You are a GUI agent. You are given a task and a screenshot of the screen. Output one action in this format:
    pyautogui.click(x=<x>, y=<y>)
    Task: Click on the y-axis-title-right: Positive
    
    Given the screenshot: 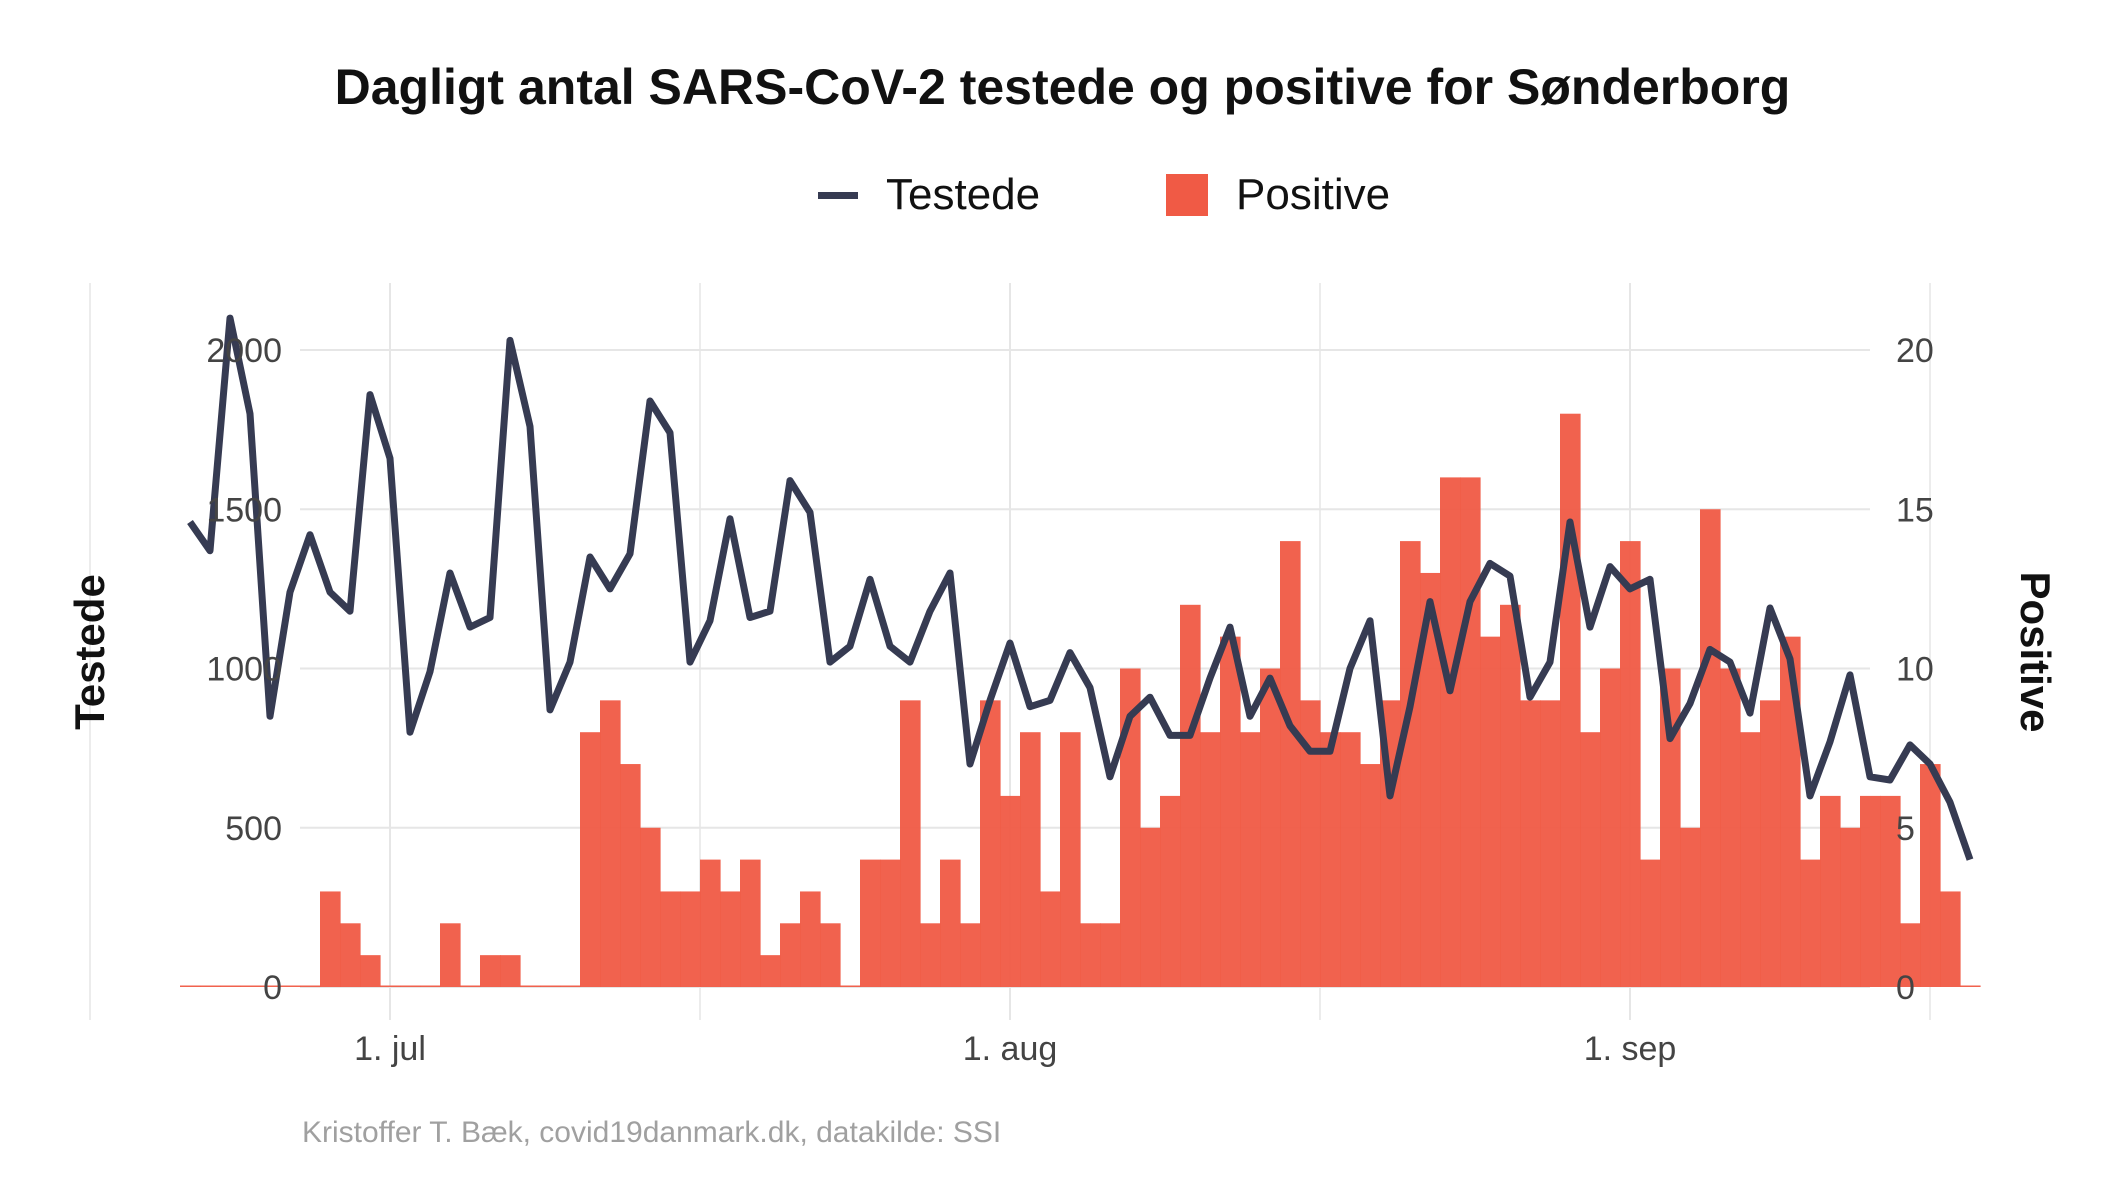 What is the action you would take?
    pyautogui.click(x=2035, y=651)
    